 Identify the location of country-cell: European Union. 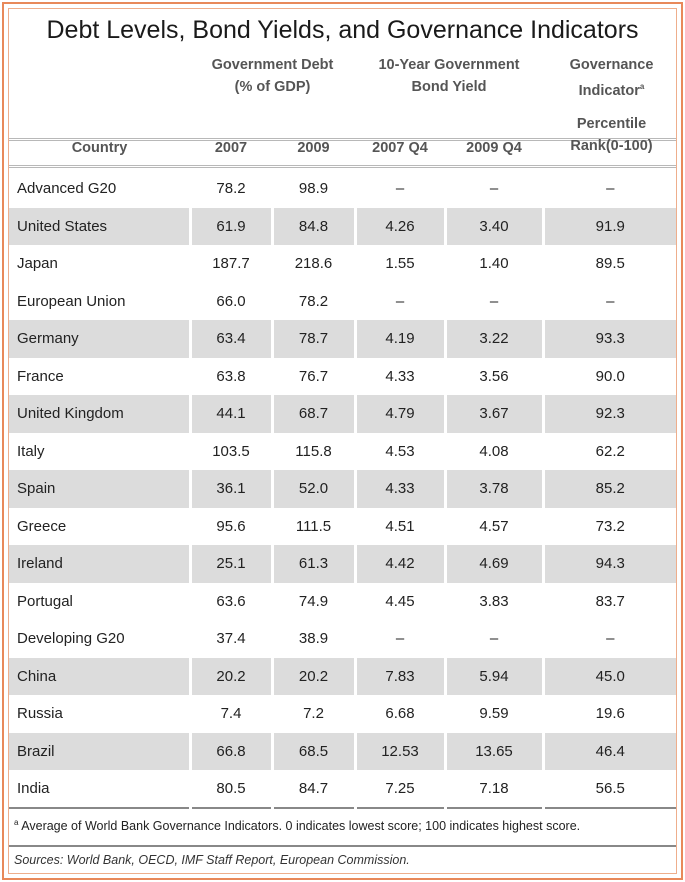
(71, 301).